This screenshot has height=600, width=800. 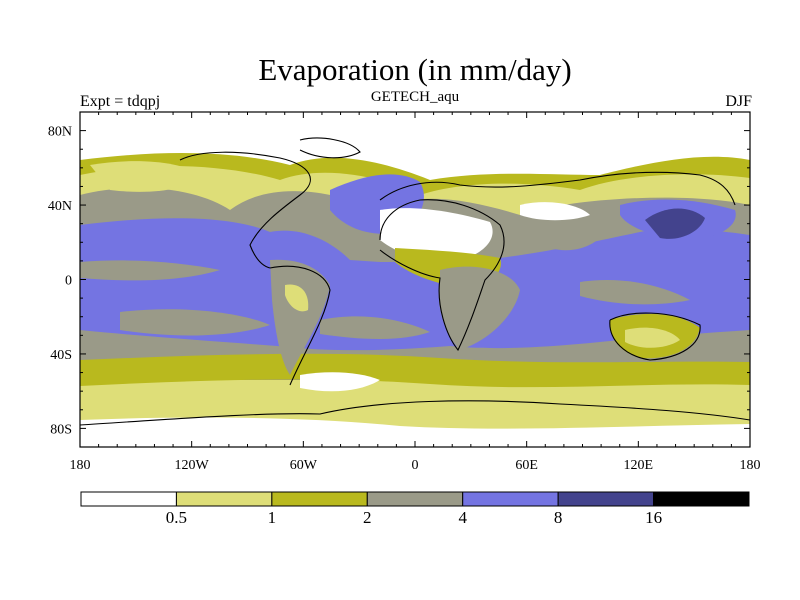 I want to click on coast-antarctica, so click(x=415, y=413).